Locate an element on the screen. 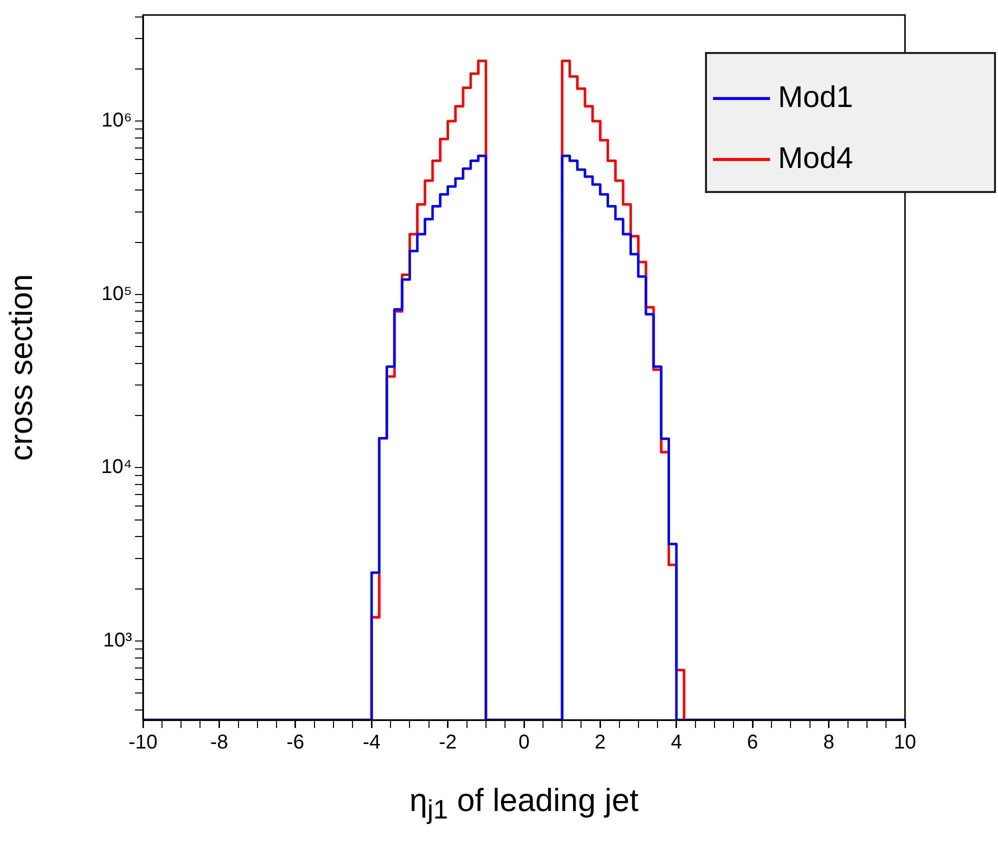  x-tick-label: 2 is located at coordinates (600, 743).